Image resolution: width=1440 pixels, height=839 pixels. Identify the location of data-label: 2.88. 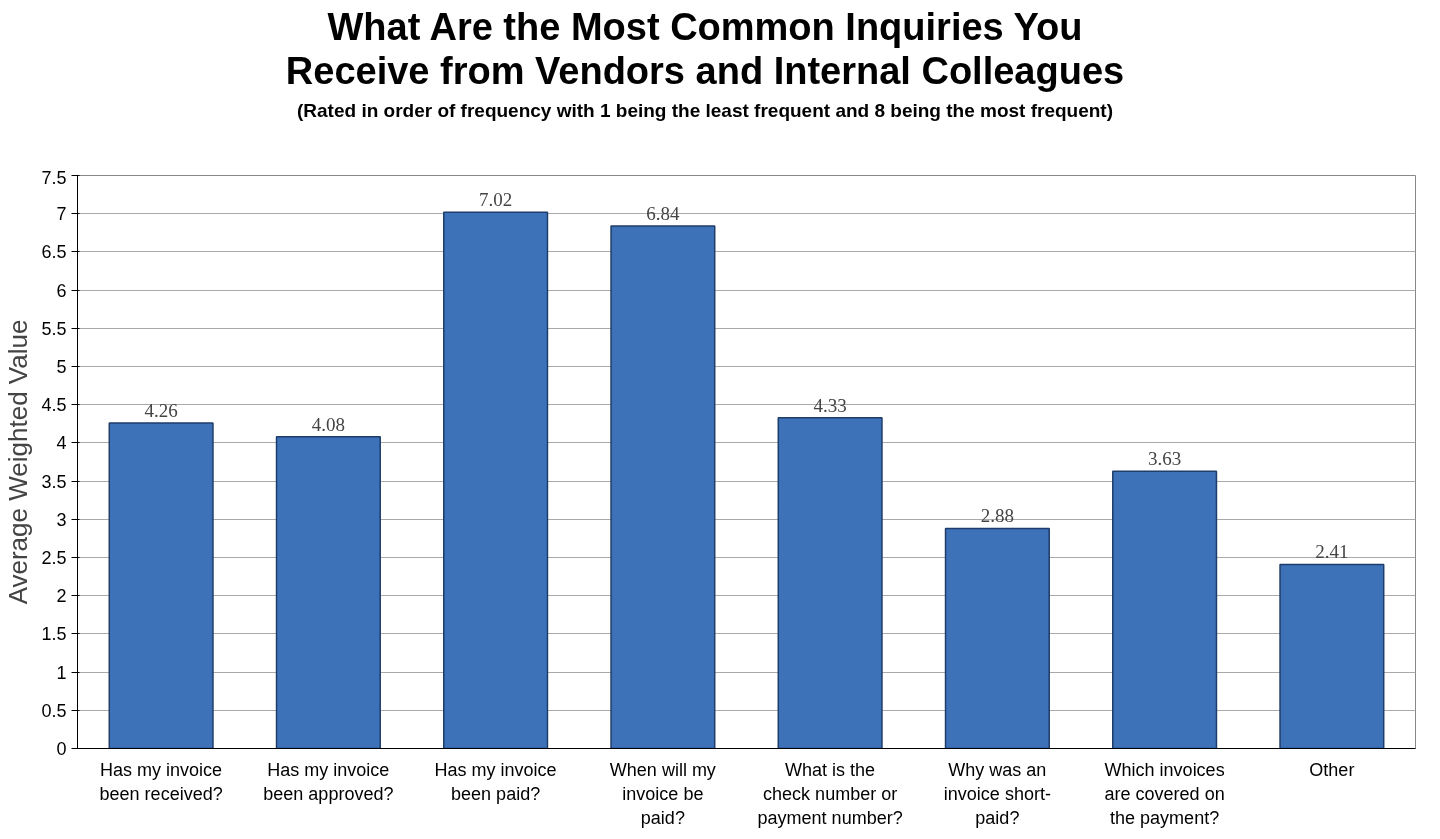
(997, 516).